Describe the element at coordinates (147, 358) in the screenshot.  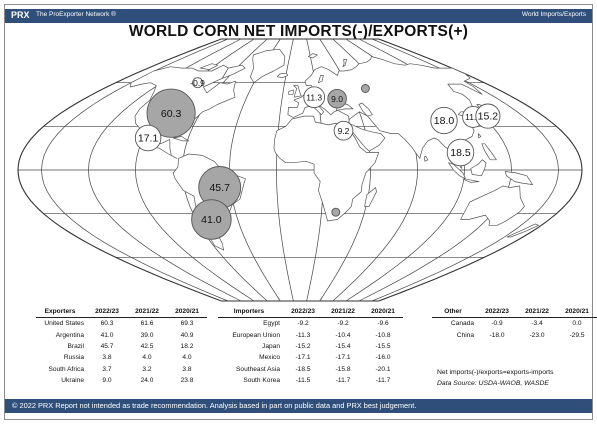
I see `row-value: 4.0` at that location.